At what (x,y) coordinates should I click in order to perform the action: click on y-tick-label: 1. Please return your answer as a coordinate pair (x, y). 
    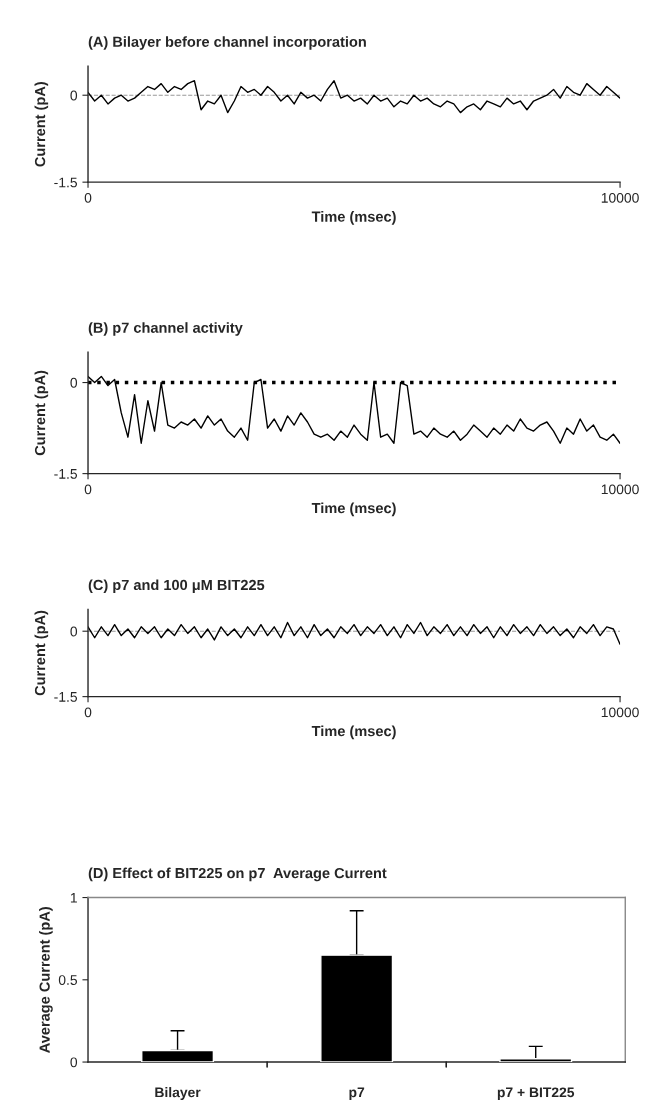
    Looking at the image, I should click on (73, 898).